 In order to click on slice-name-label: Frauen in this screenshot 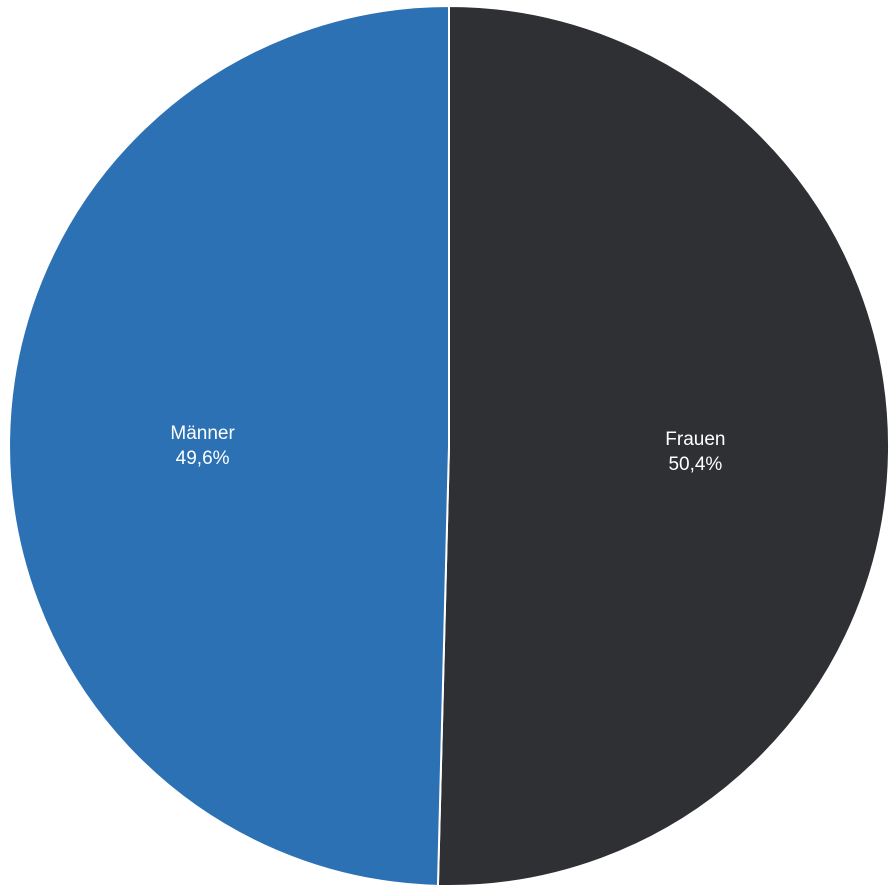, I will do `click(695, 439)`.